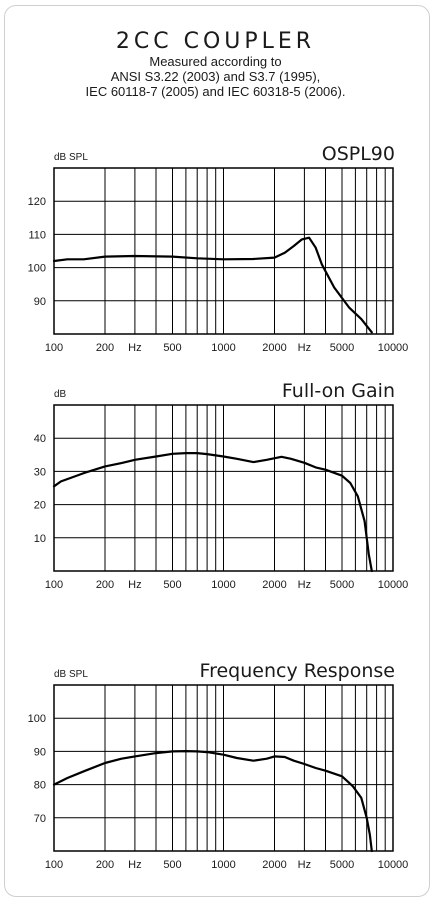 This screenshot has width=431, height=897. I want to click on frequency-response-x-tick-label: 10000, so click(393, 865).